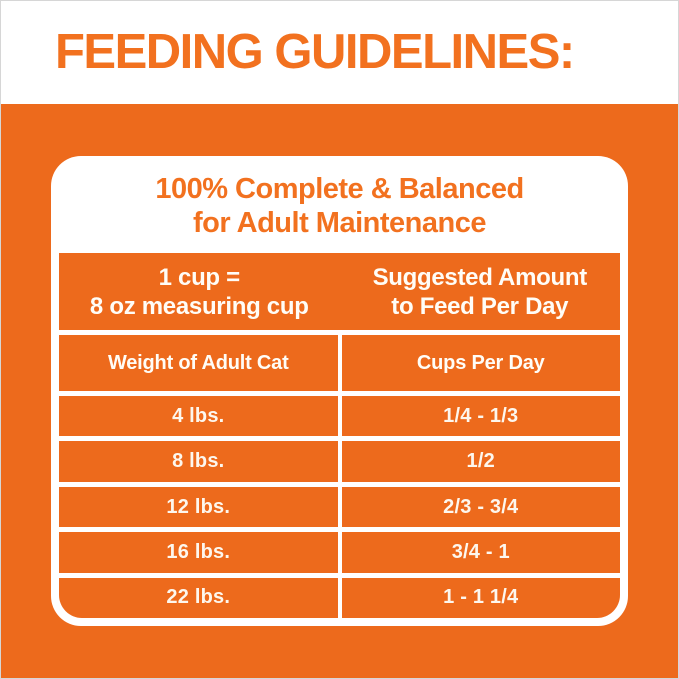  Describe the element at coordinates (339, 552) in the screenshot. I see `table-row: 16 lbs. 3/4 - 1` at that location.